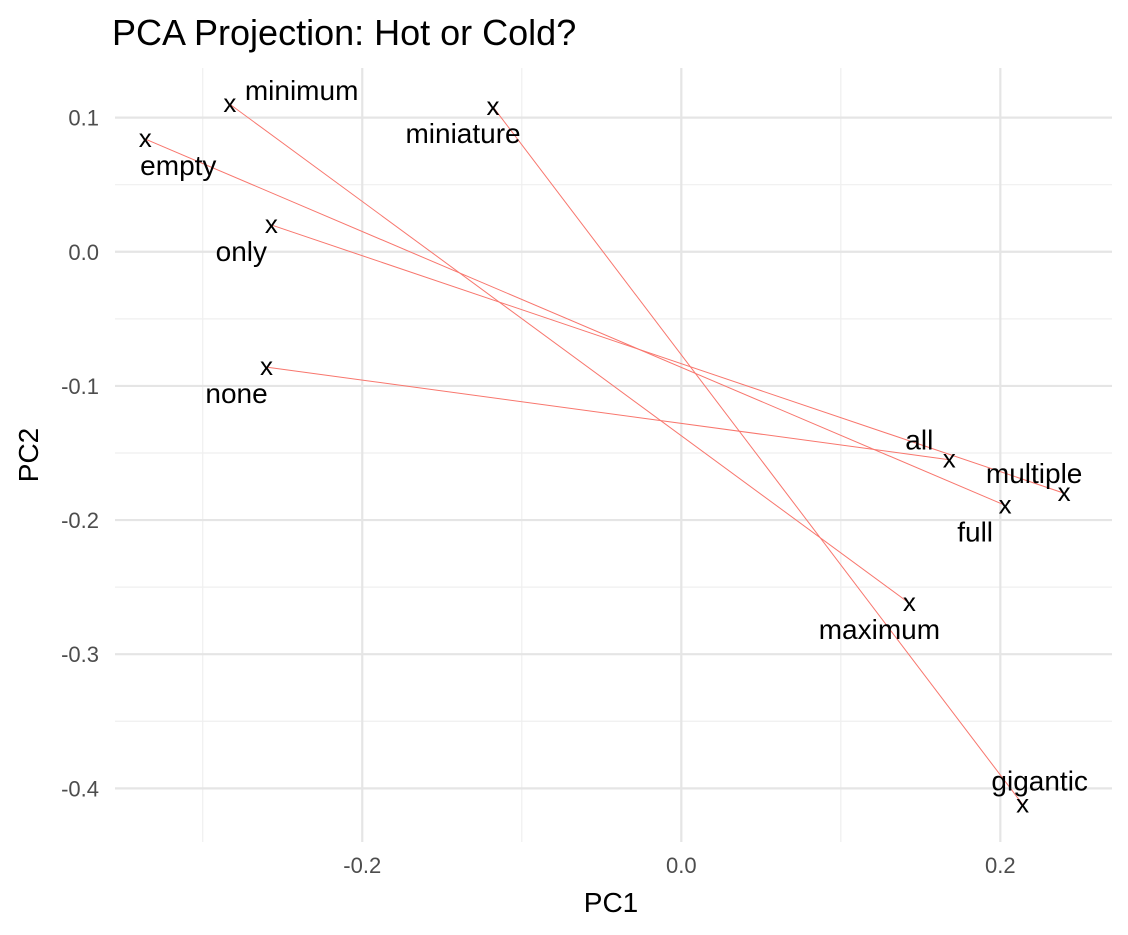  What do you see at coordinates (1064, 492) in the screenshot?
I see `point-marker-multiple: x` at bounding box center [1064, 492].